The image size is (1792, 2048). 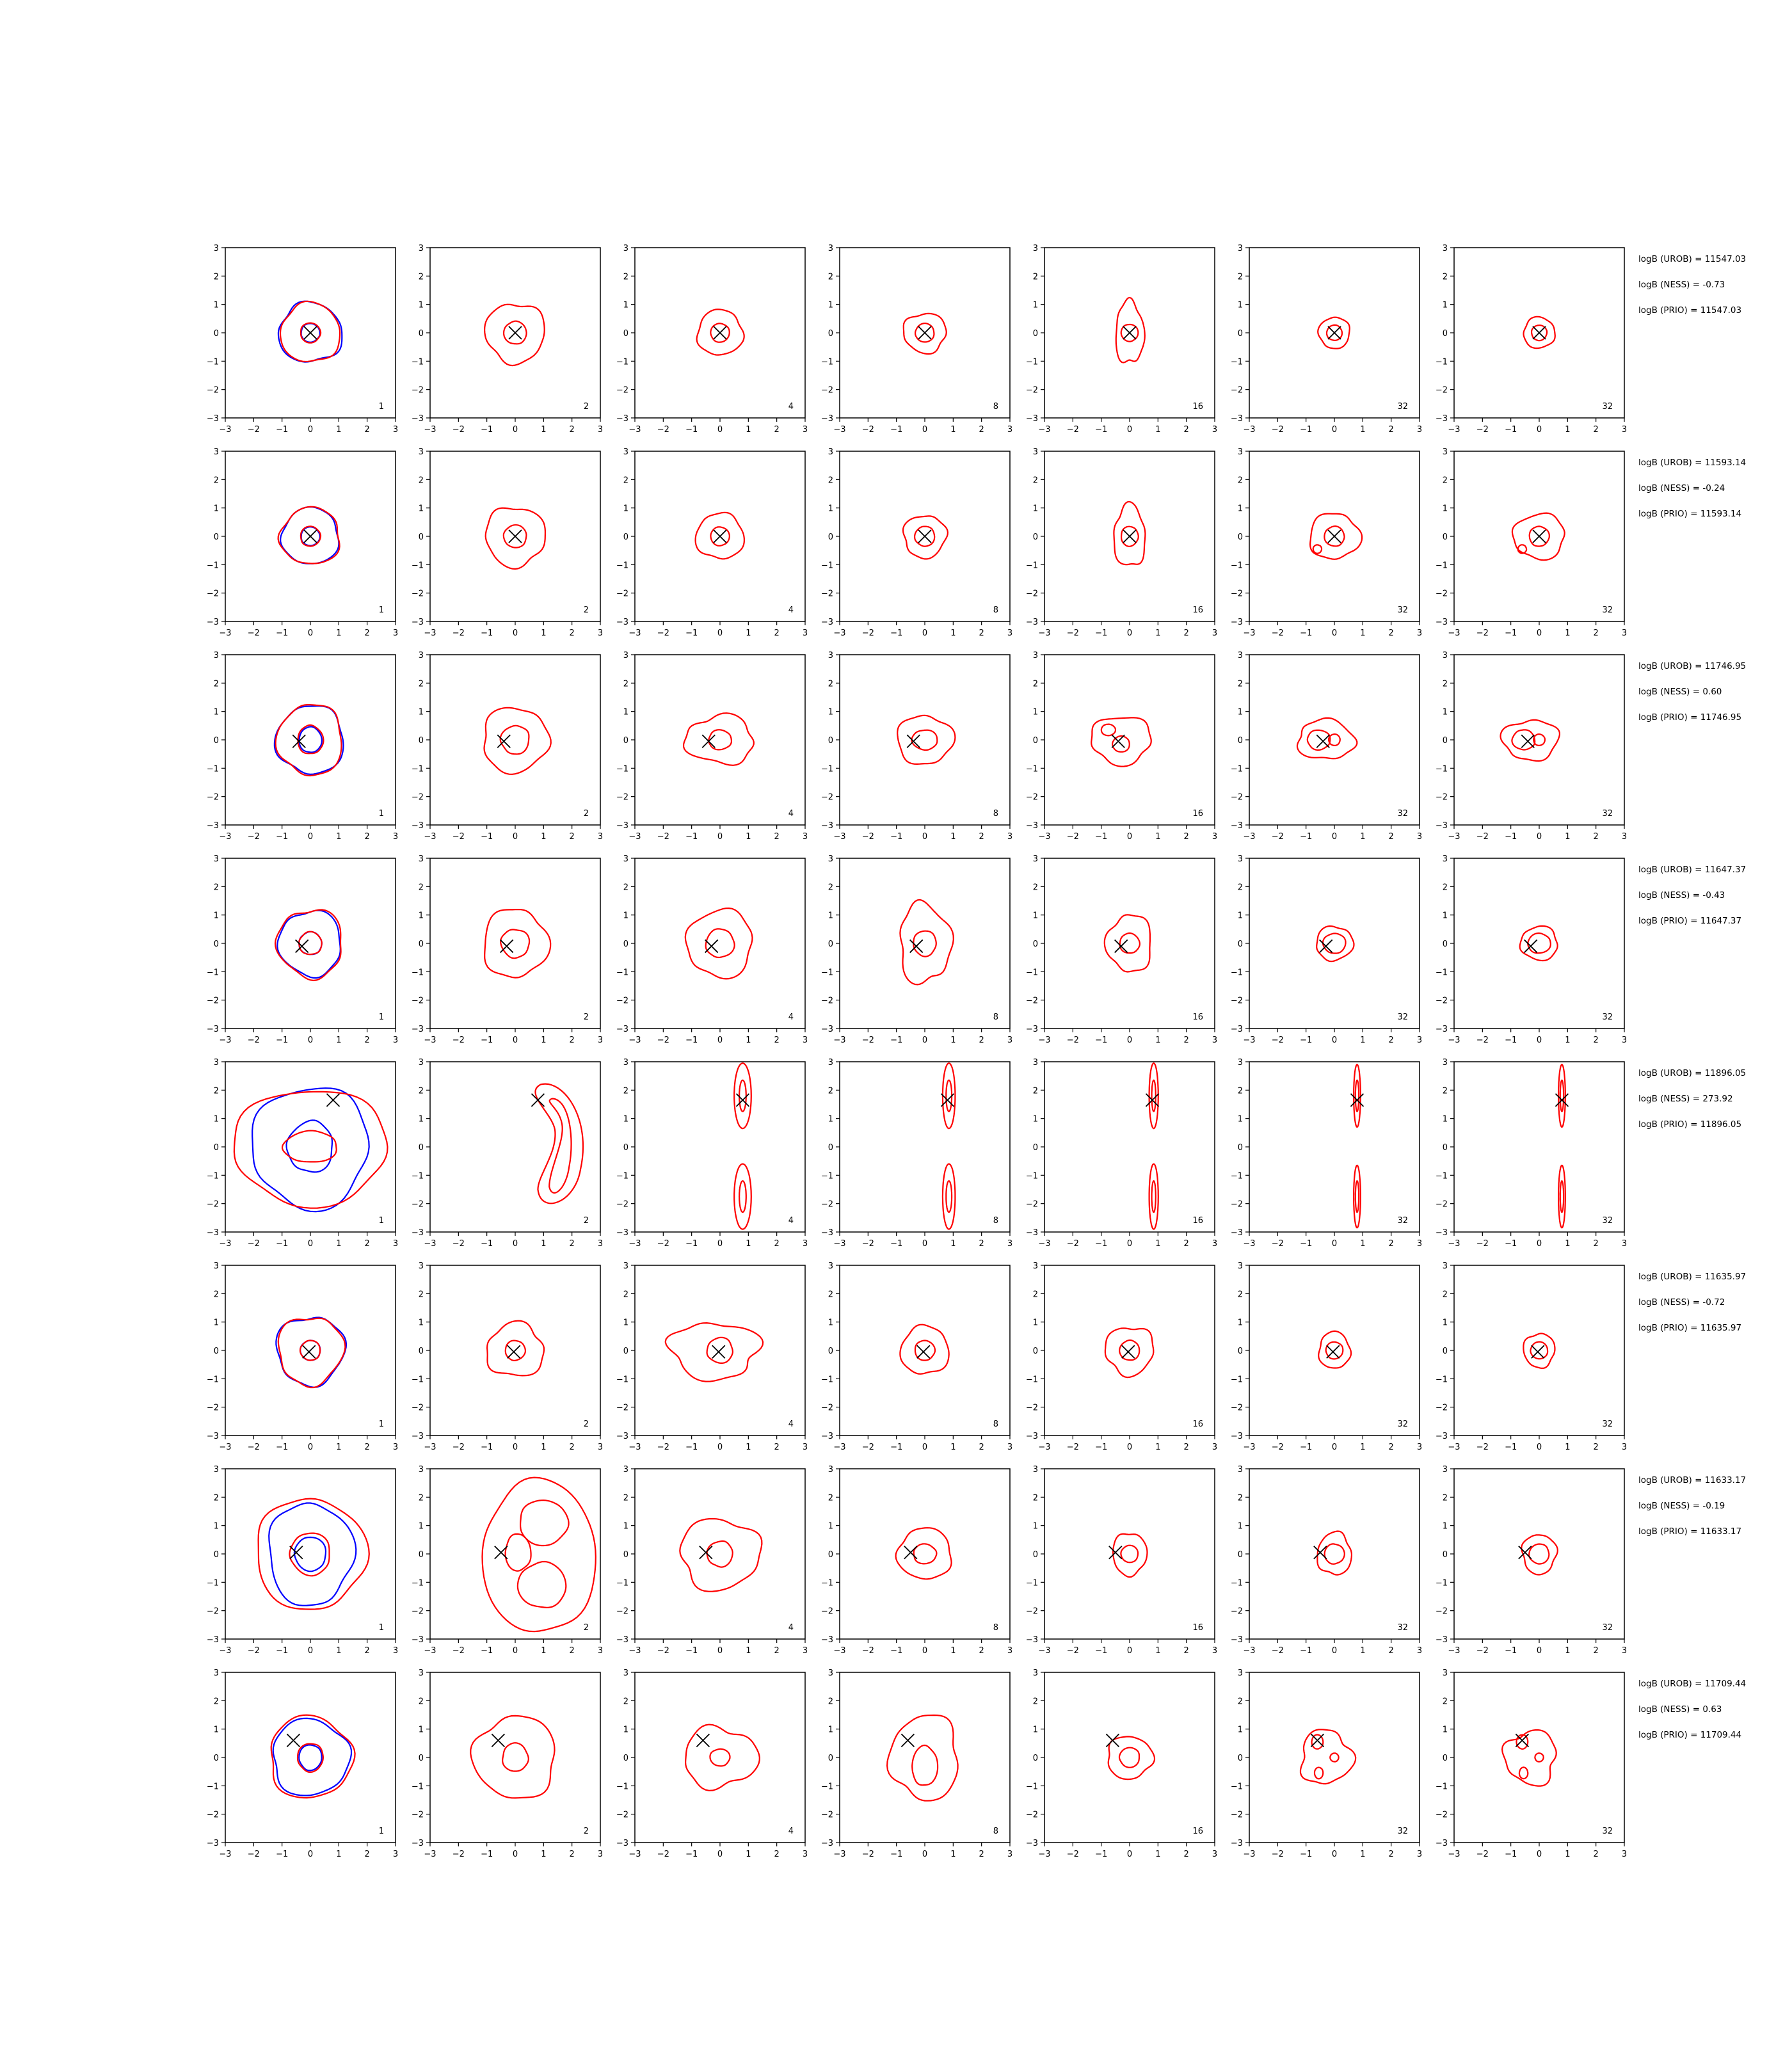 I want to click on logb-annotation: logB (UROB) = 11633.17, so click(x=1692, y=1480).